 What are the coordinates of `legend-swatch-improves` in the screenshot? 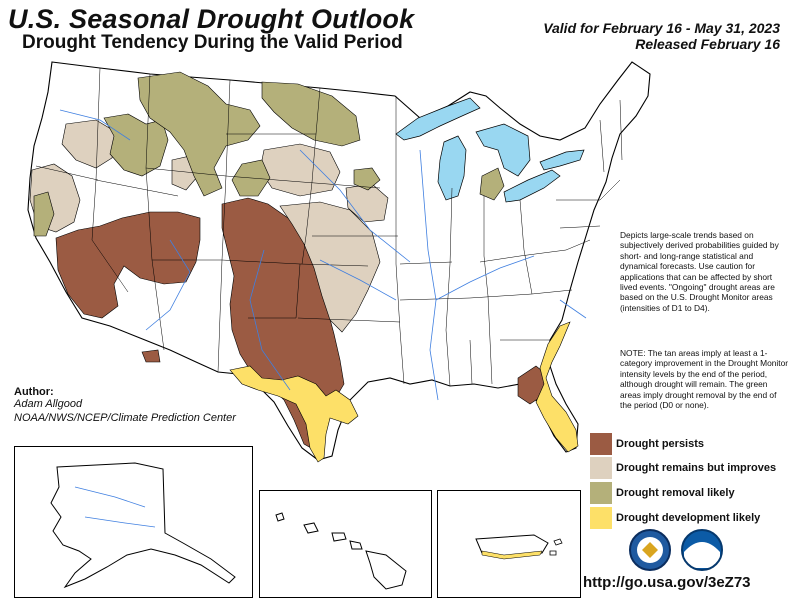 It's located at (601, 468).